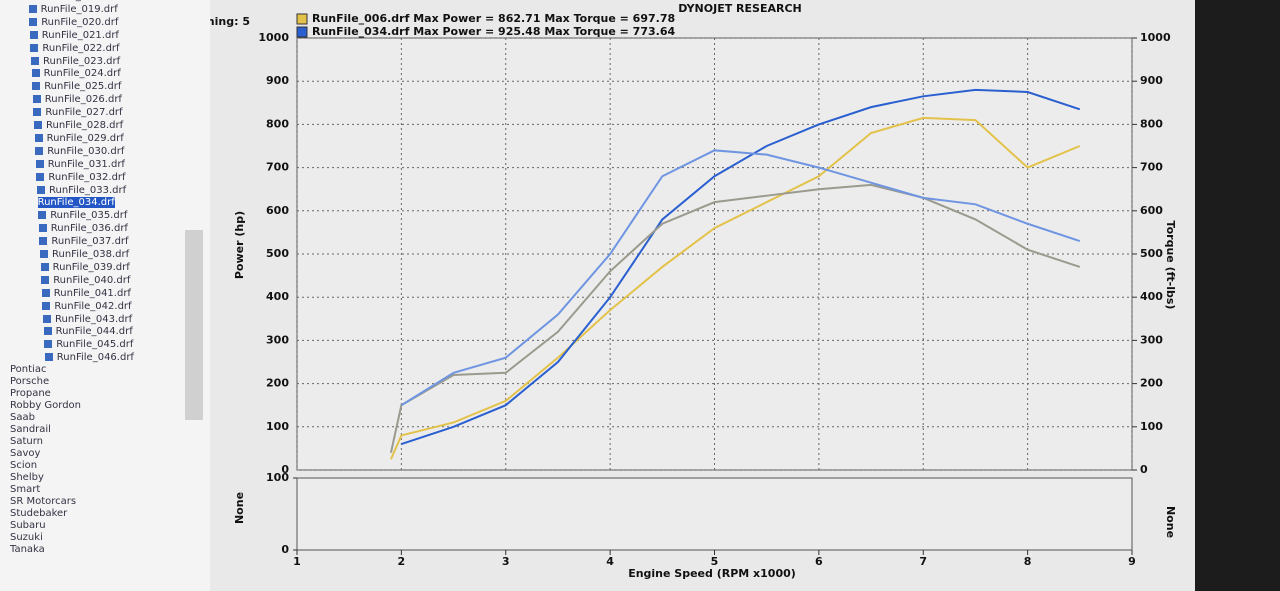  Describe the element at coordinates (76, 73) in the screenshot. I see `file-item: RunFile_024.drf` at that location.